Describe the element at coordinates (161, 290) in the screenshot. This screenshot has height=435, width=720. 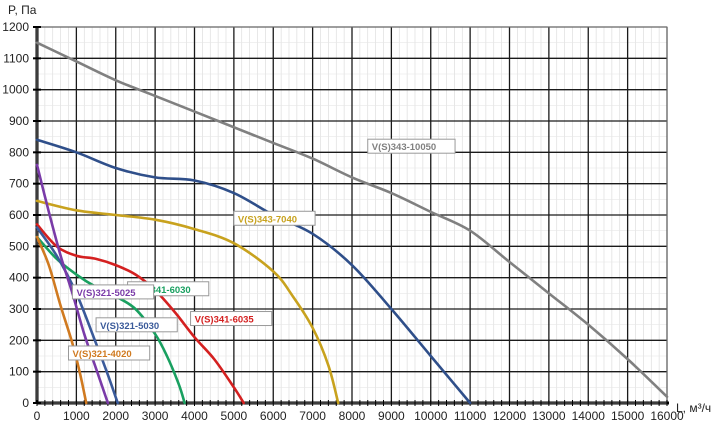
I see `callout-label: V(S)341-6030` at that location.